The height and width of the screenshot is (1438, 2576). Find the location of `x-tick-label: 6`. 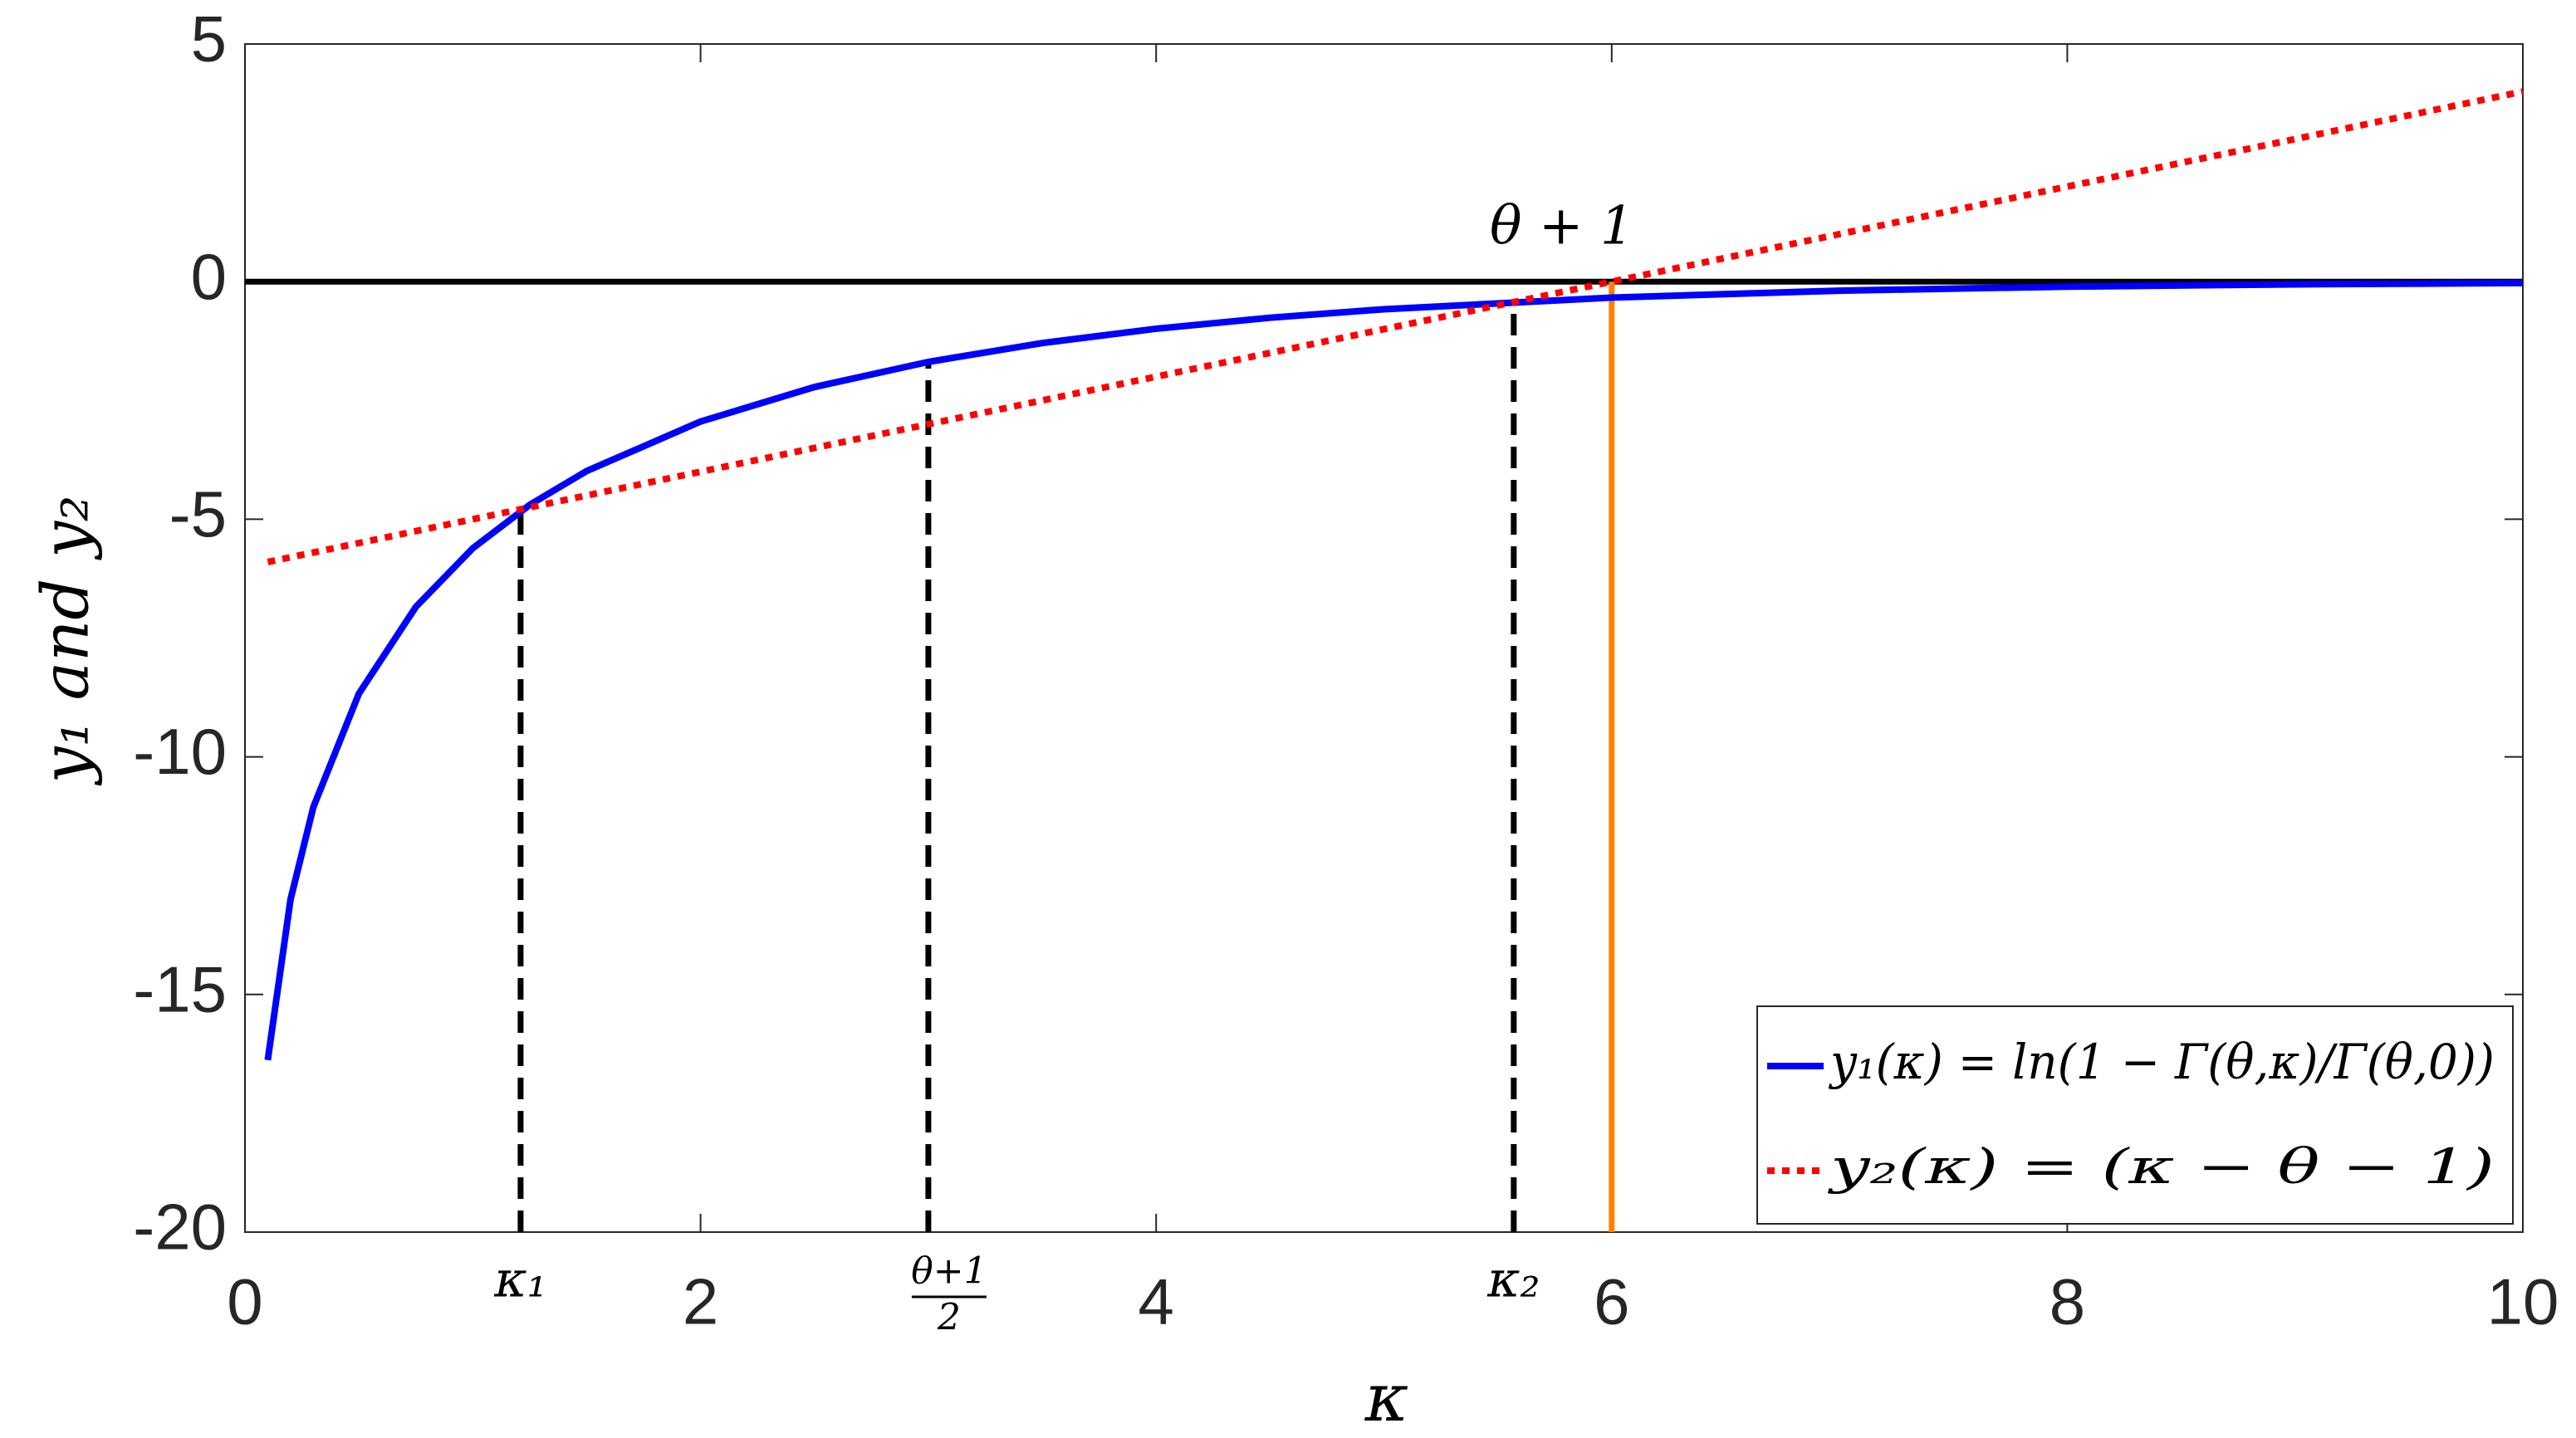

x-tick-label: 6 is located at coordinates (1611, 1301).